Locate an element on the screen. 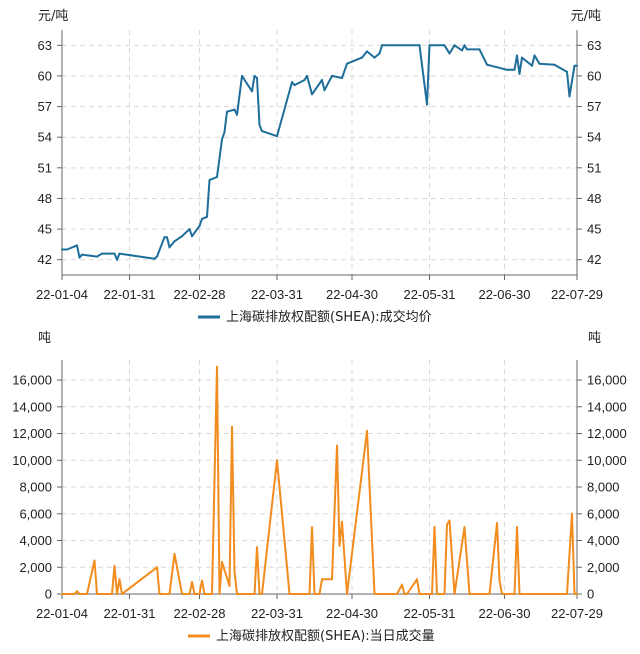  x-tick-label: 22-05-31 is located at coordinates (429, 294).